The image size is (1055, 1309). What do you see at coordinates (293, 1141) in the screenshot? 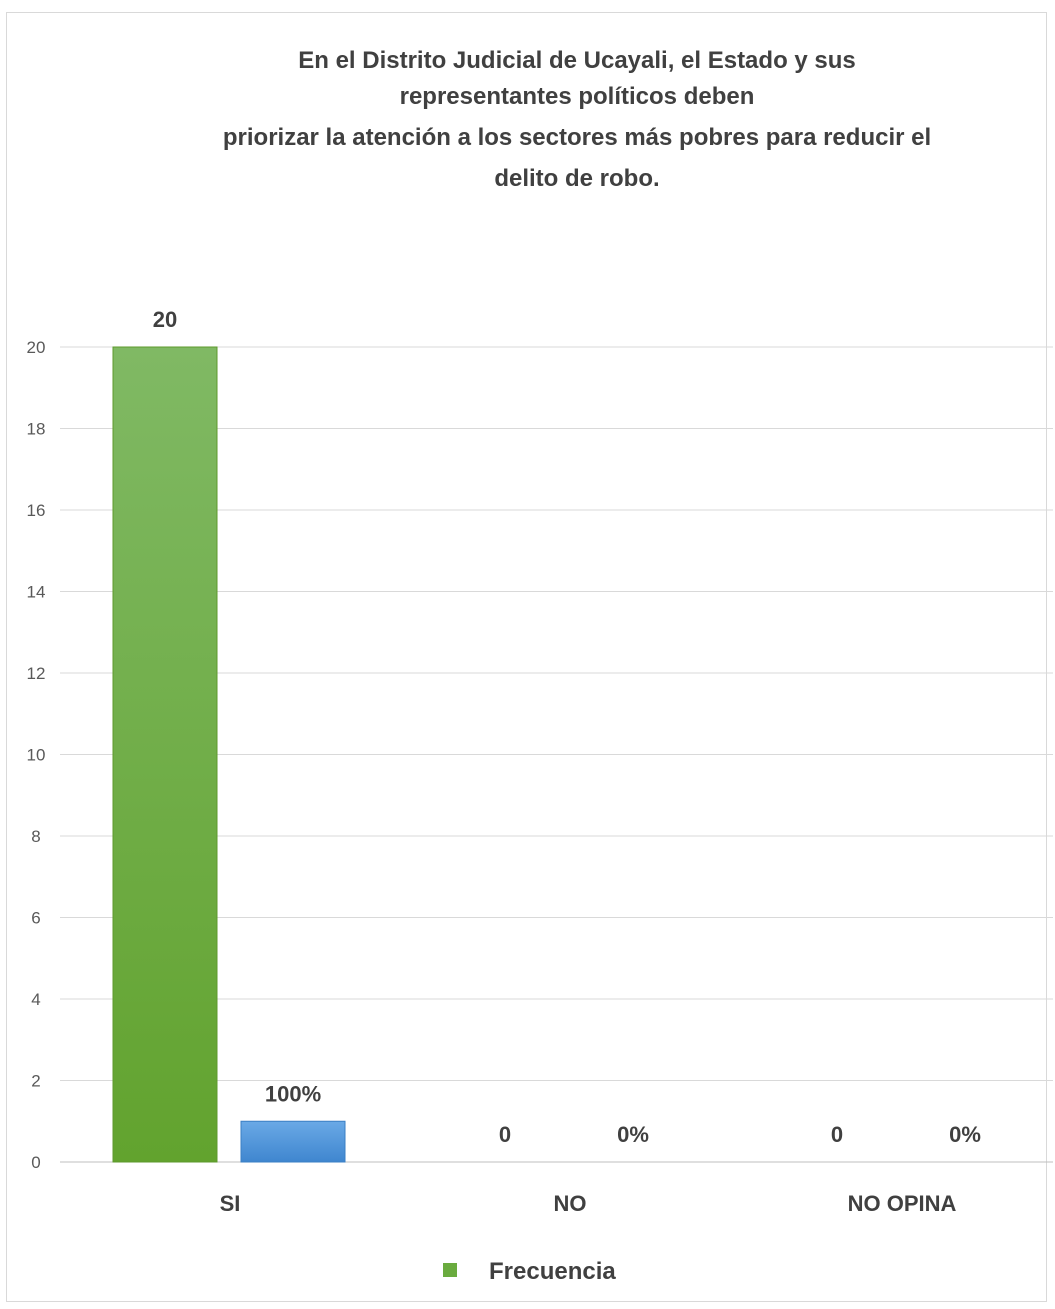
I see `bar-porcentaje` at bounding box center [293, 1141].